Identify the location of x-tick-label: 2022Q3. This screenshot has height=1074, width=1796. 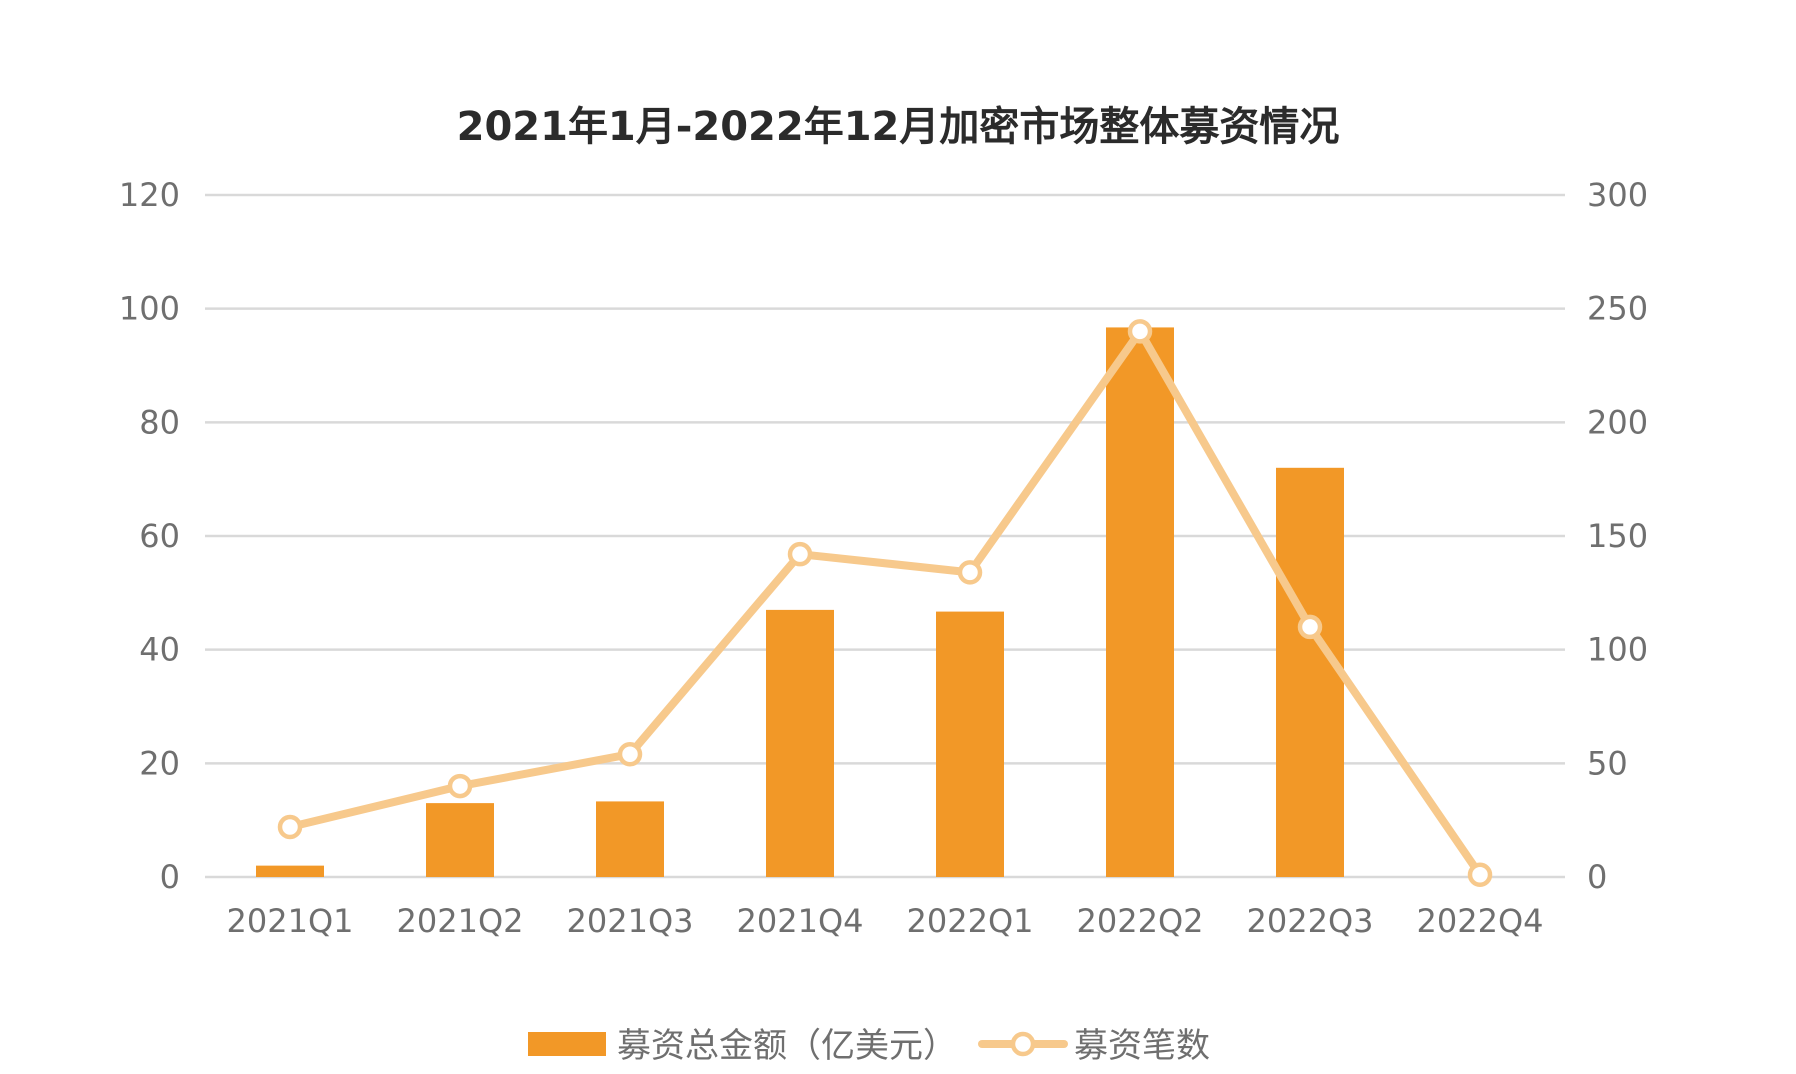
(1310, 921).